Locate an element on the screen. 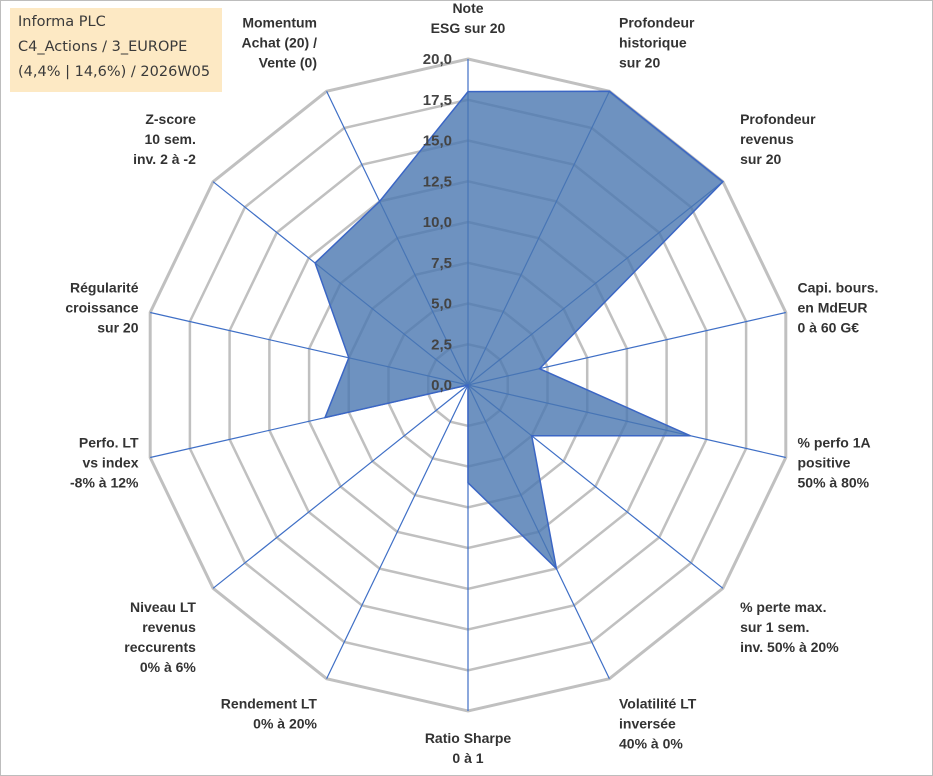  axis-label: Capi. bours. en MdEUR 0 à 60 G€ is located at coordinates (838, 308).